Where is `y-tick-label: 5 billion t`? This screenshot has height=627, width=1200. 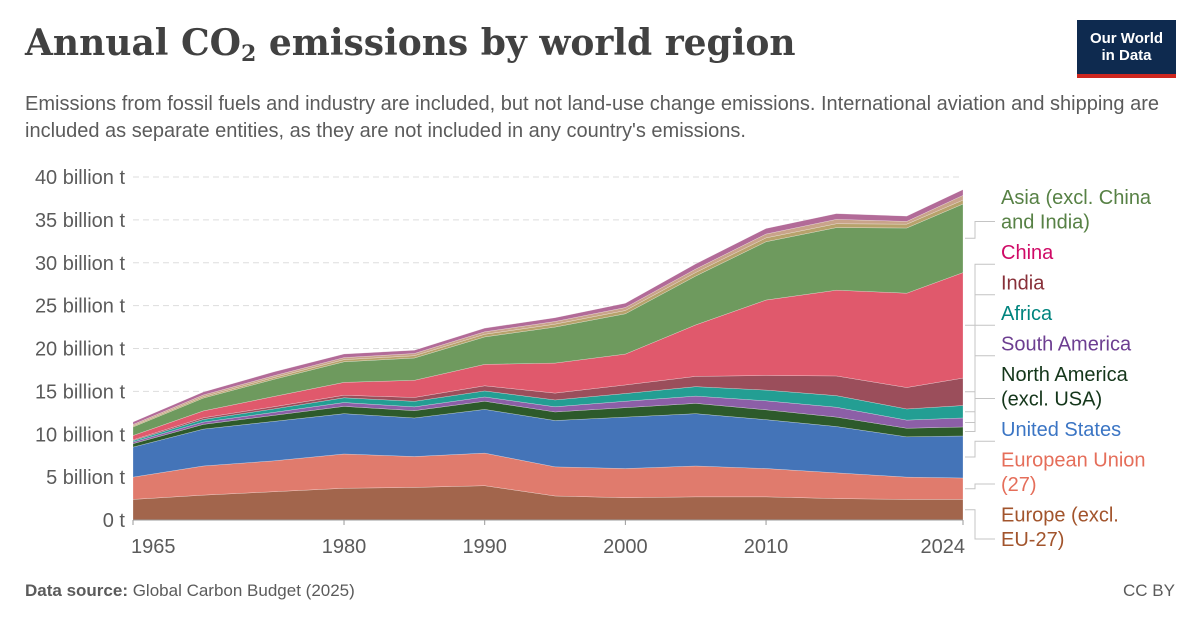
y-tick-label: 5 billion t is located at coordinates (85, 478).